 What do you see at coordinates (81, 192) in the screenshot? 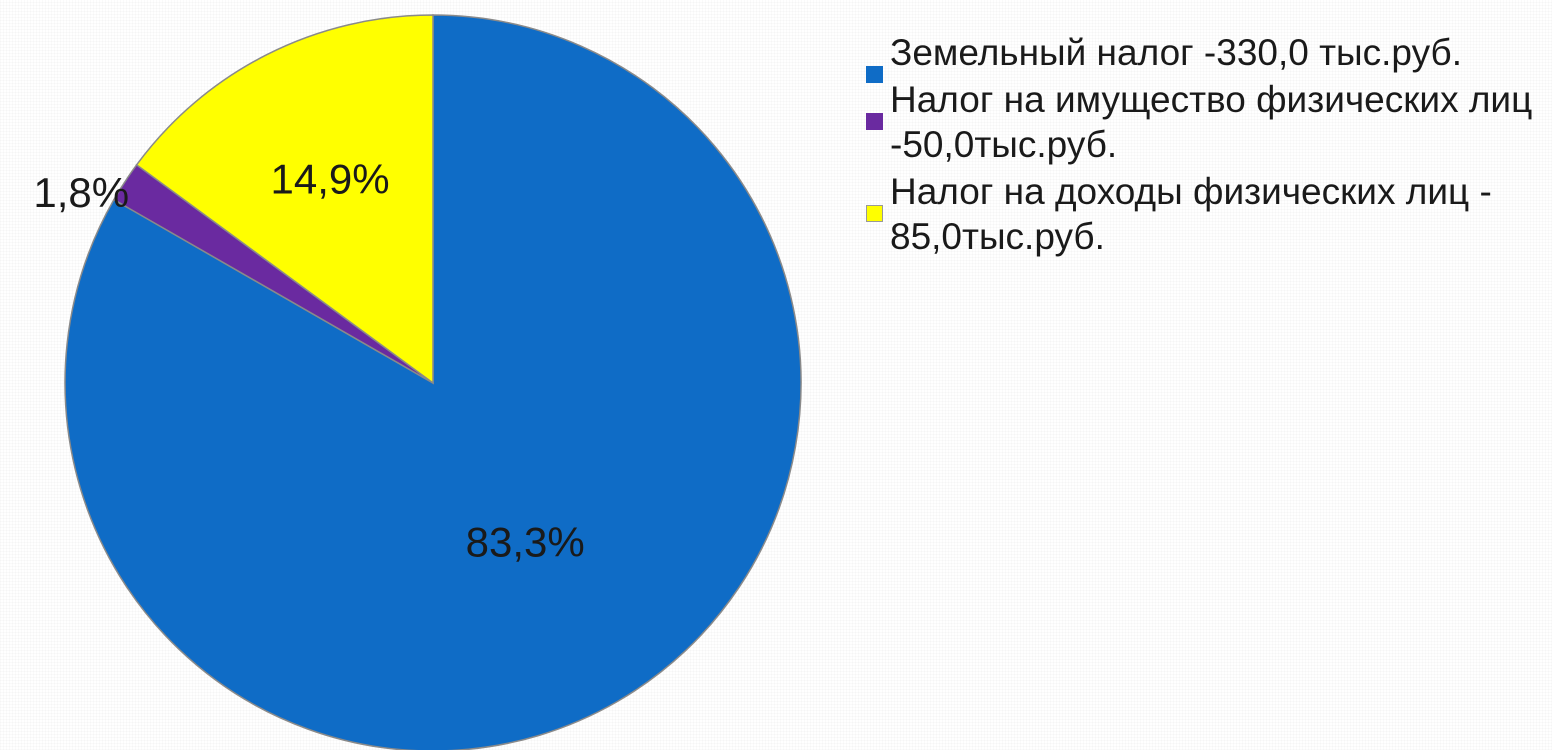
I see `slice-label-property-tax: 1,8%` at bounding box center [81, 192].